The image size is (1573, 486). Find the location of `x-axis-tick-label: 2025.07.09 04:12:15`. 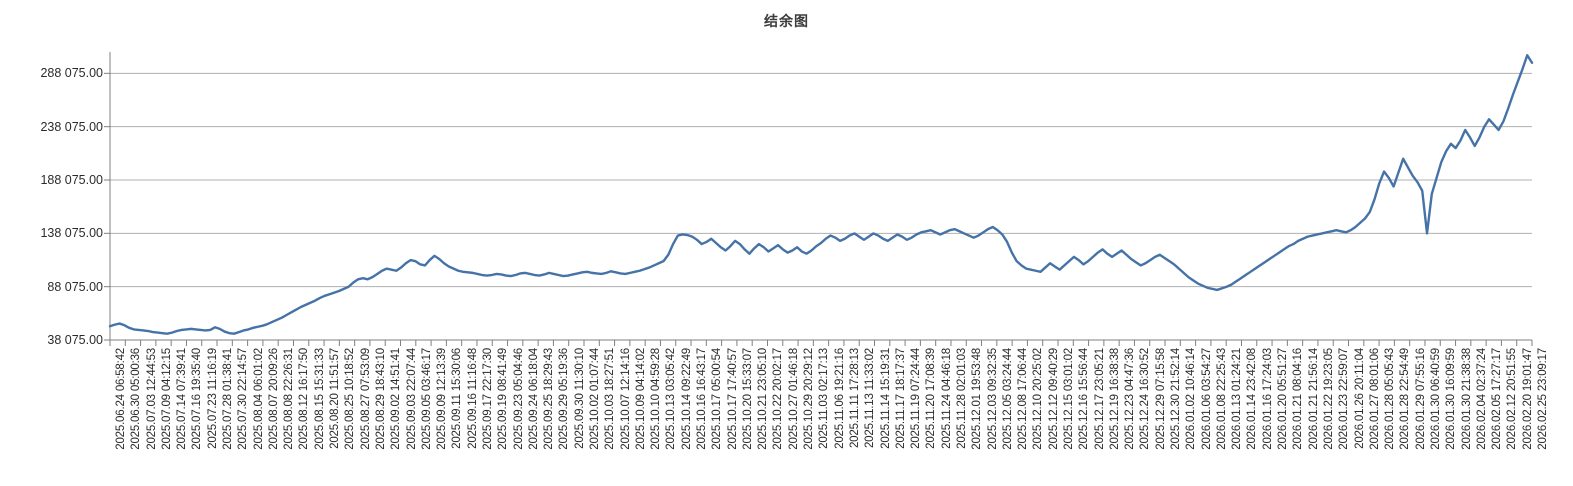

x-axis-tick-label: 2025.07.09 04:12:15 is located at coordinates (166, 399).